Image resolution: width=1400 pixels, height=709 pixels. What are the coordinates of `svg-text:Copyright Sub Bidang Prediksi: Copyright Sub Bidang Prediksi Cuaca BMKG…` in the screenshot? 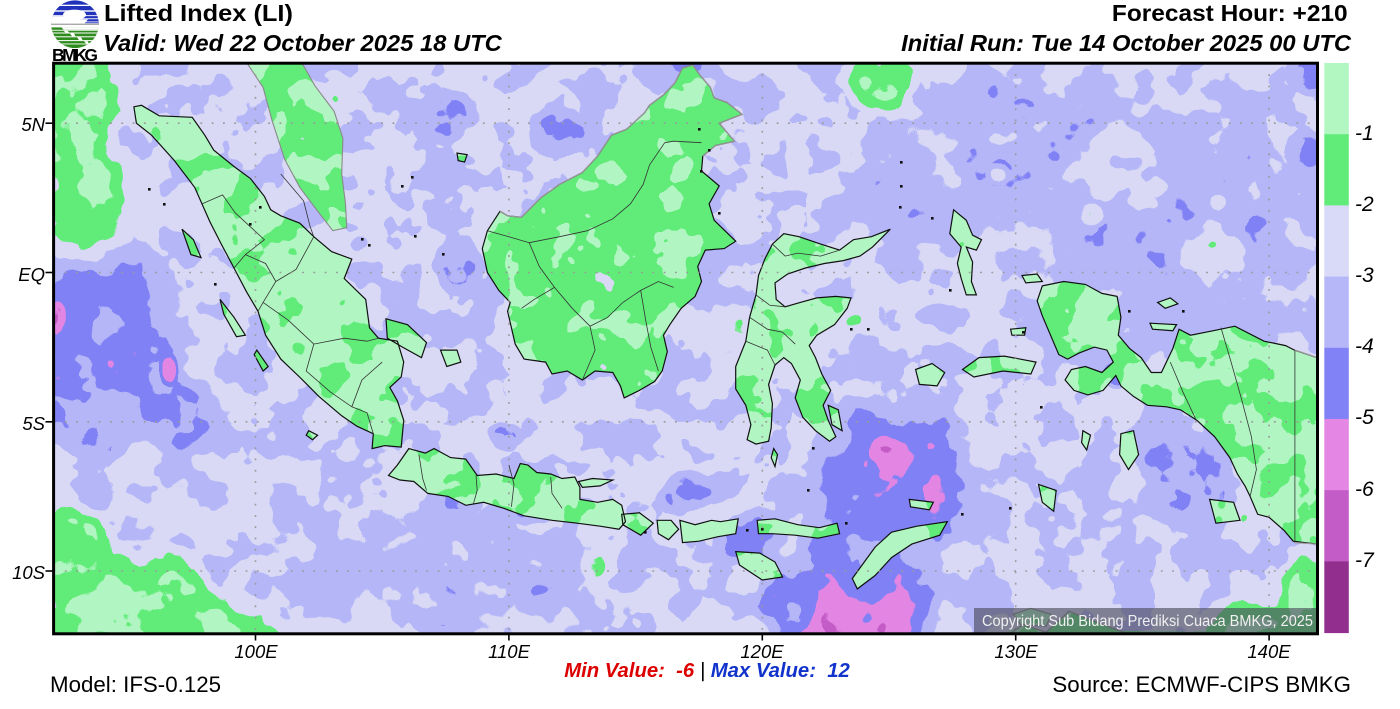 It's located at (1147, 621).